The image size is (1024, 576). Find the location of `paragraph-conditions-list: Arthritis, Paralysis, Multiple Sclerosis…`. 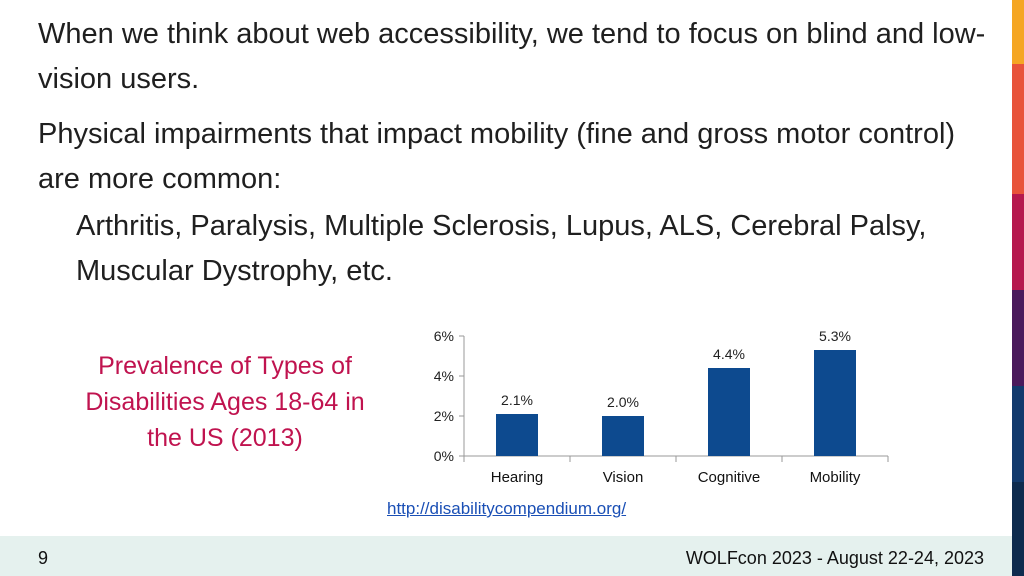

paragraph-conditions-list: Arthritis, Paralysis, Multiple Sclerosis… is located at coordinates (501, 248).